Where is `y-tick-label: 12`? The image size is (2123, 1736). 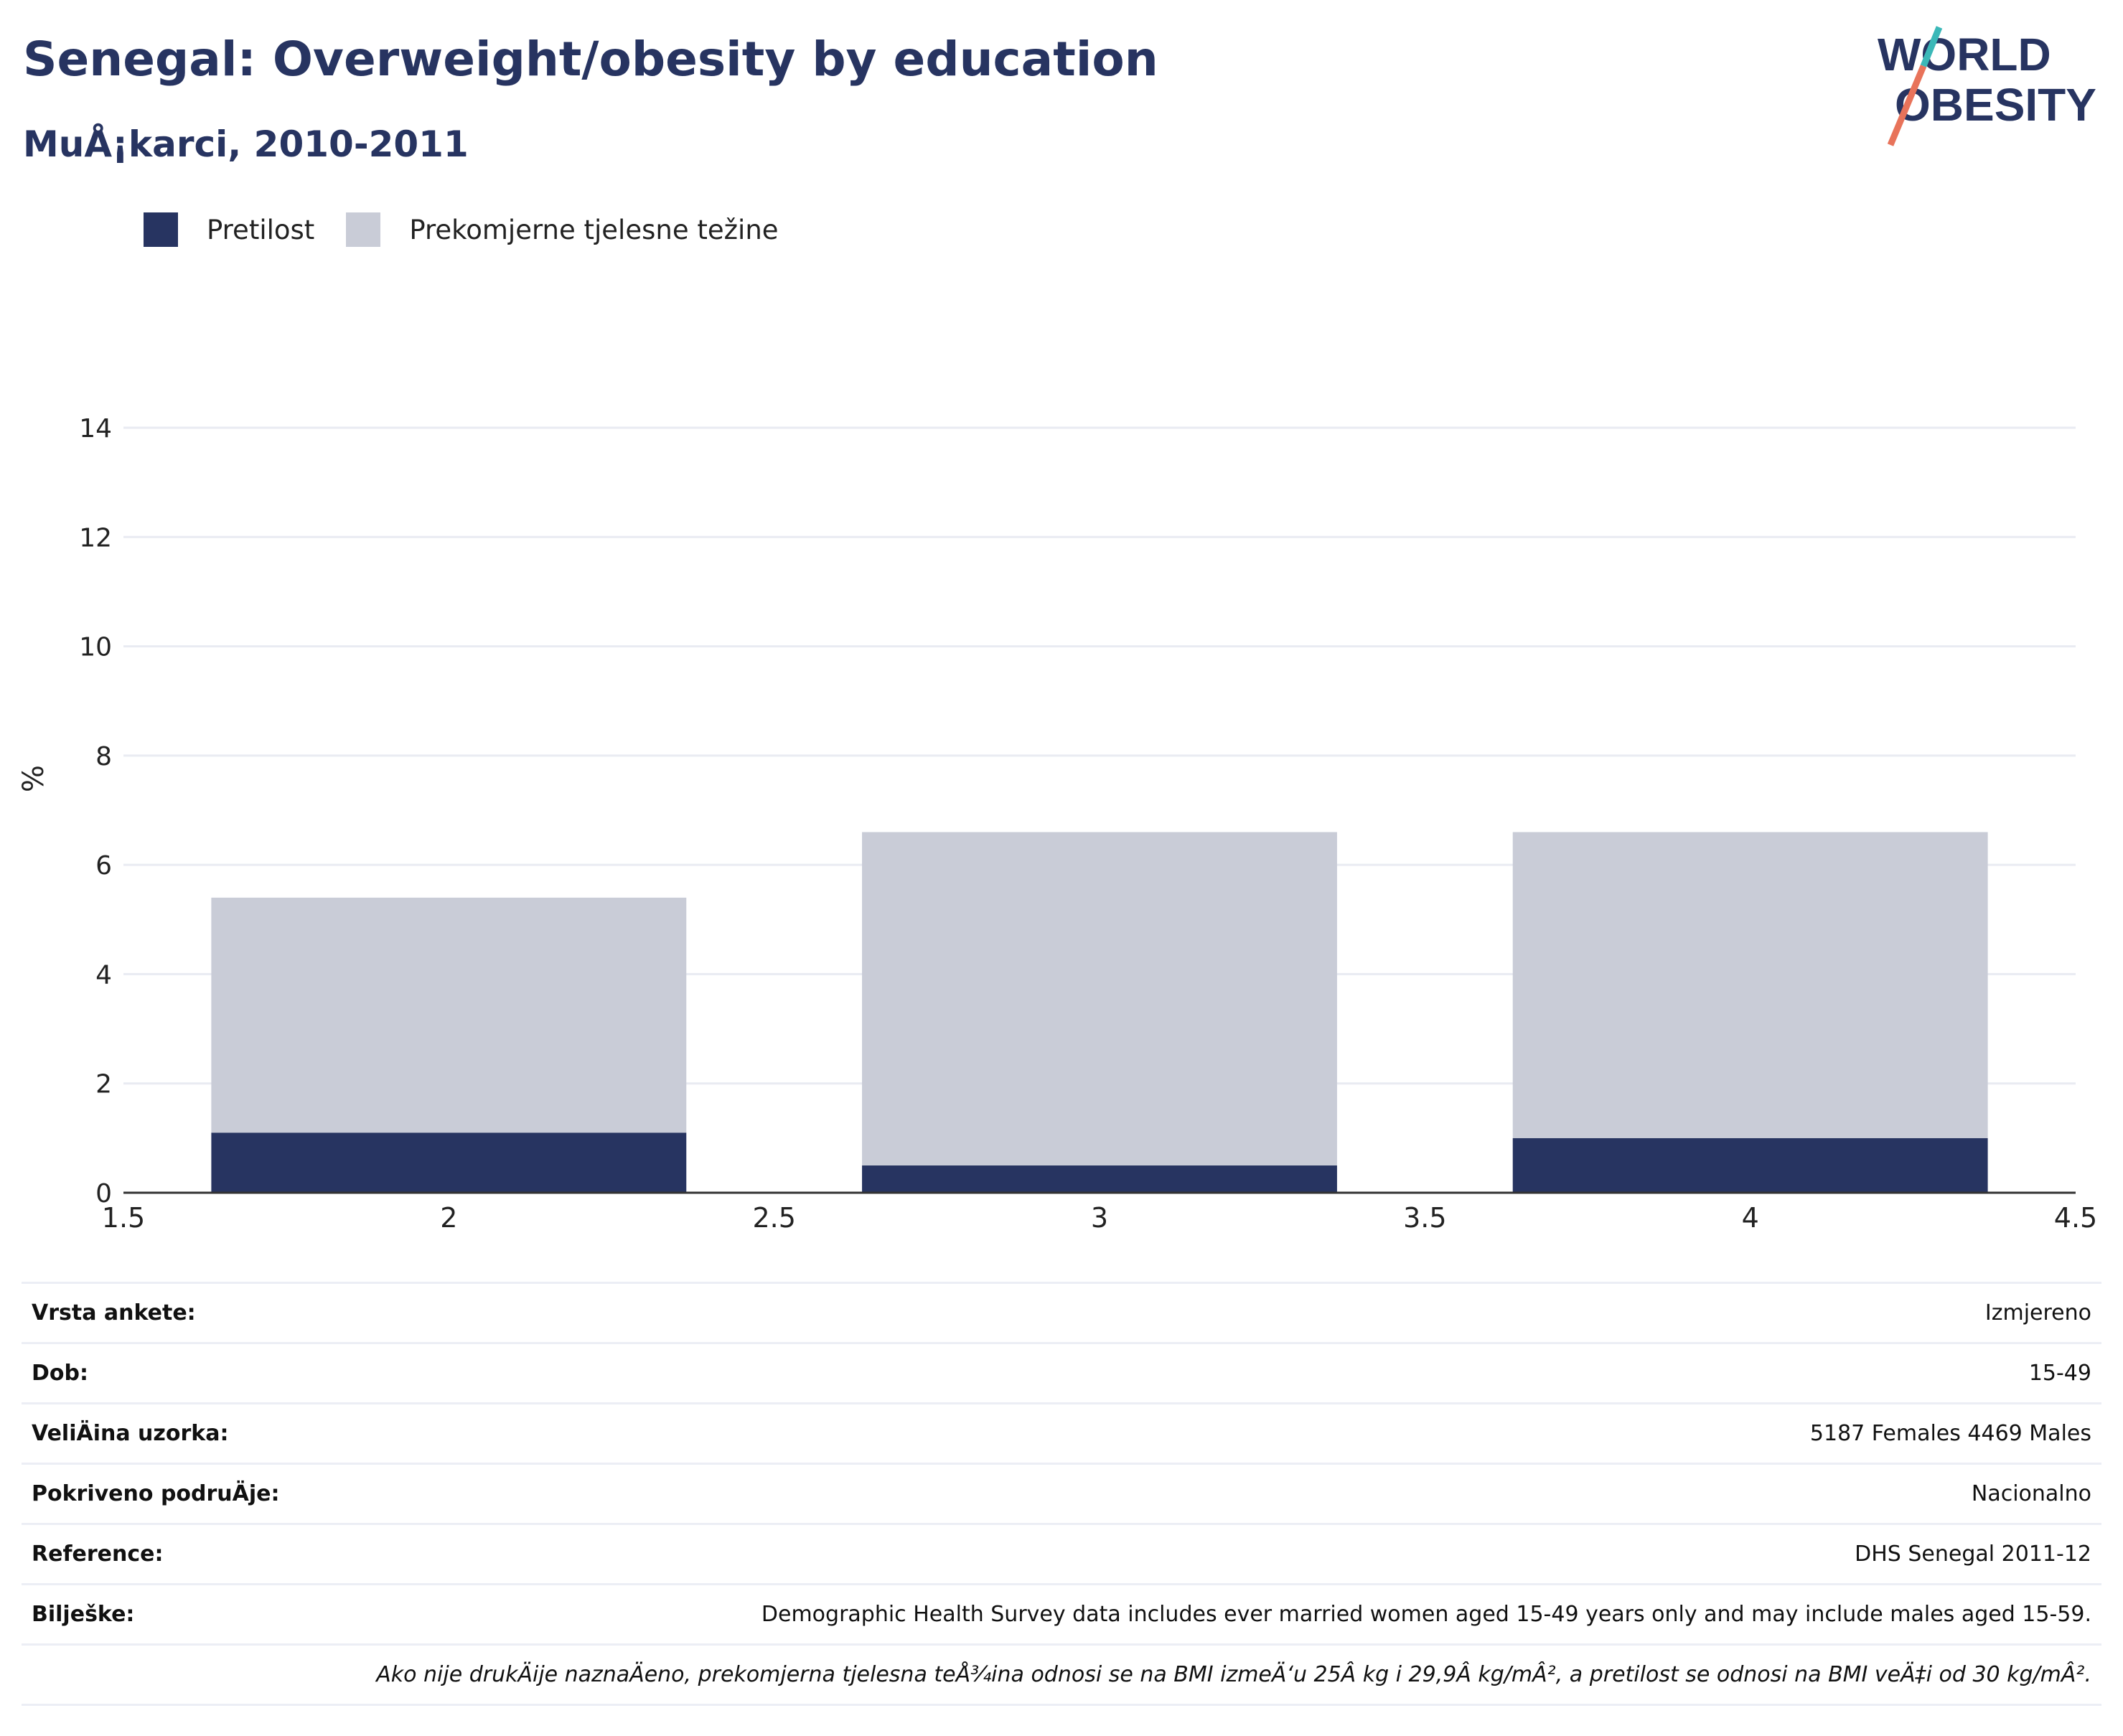 y-tick-label: 12 is located at coordinates (95, 538).